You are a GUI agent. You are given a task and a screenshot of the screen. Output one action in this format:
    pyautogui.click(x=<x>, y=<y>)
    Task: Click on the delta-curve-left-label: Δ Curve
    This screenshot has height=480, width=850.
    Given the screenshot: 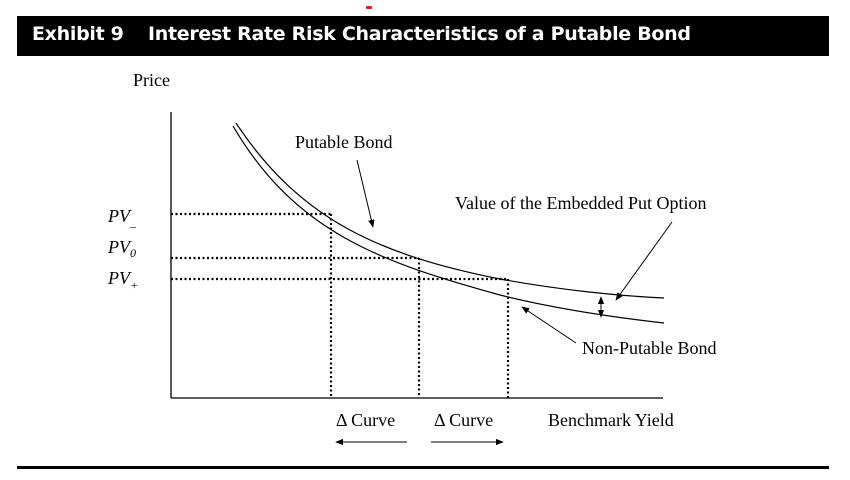 What is the action you would take?
    pyautogui.click(x=365, y=420)
    